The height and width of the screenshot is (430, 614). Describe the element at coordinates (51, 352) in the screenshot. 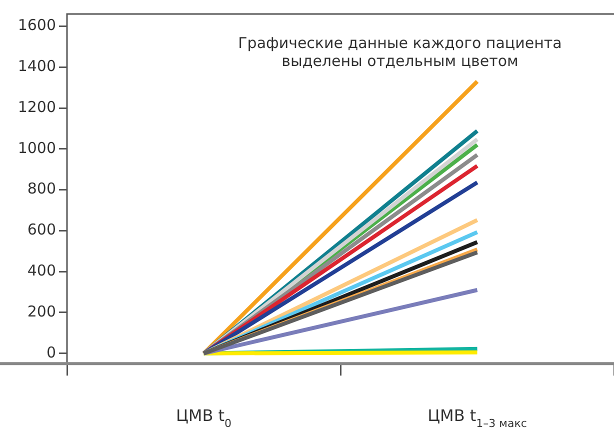

I see `y-tick-label: 0` at that location.